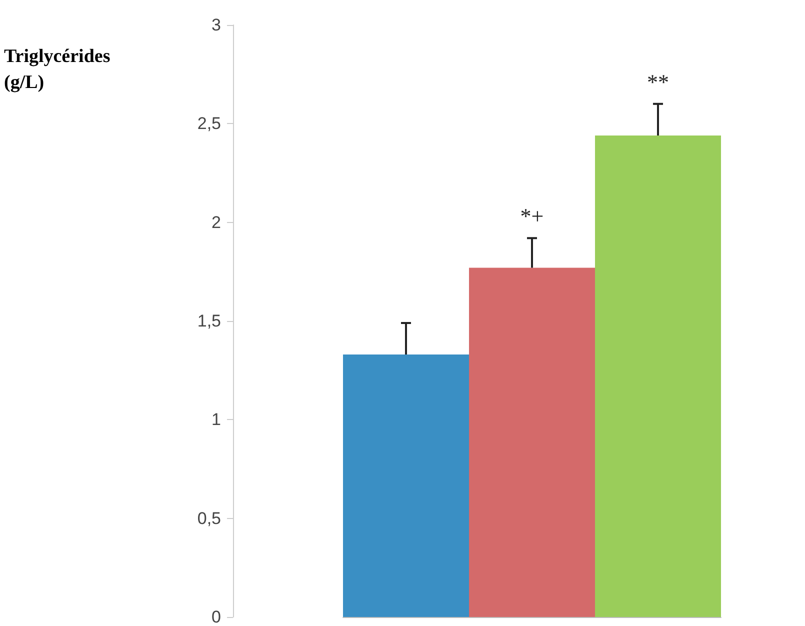 This screenshot has height=626, width=805. Describe the element at coordinates (216, 25) in the screenshot. I see `y-tick-label: 3` at that location.